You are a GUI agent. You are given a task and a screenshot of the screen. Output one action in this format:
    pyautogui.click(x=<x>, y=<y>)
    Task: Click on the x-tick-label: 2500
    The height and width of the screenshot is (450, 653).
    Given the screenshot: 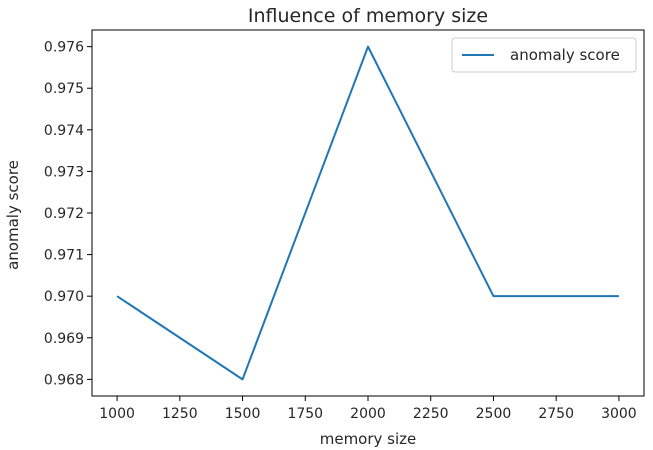 What is the action you would take?
    pyautogui.click(x=494, y=414)
    